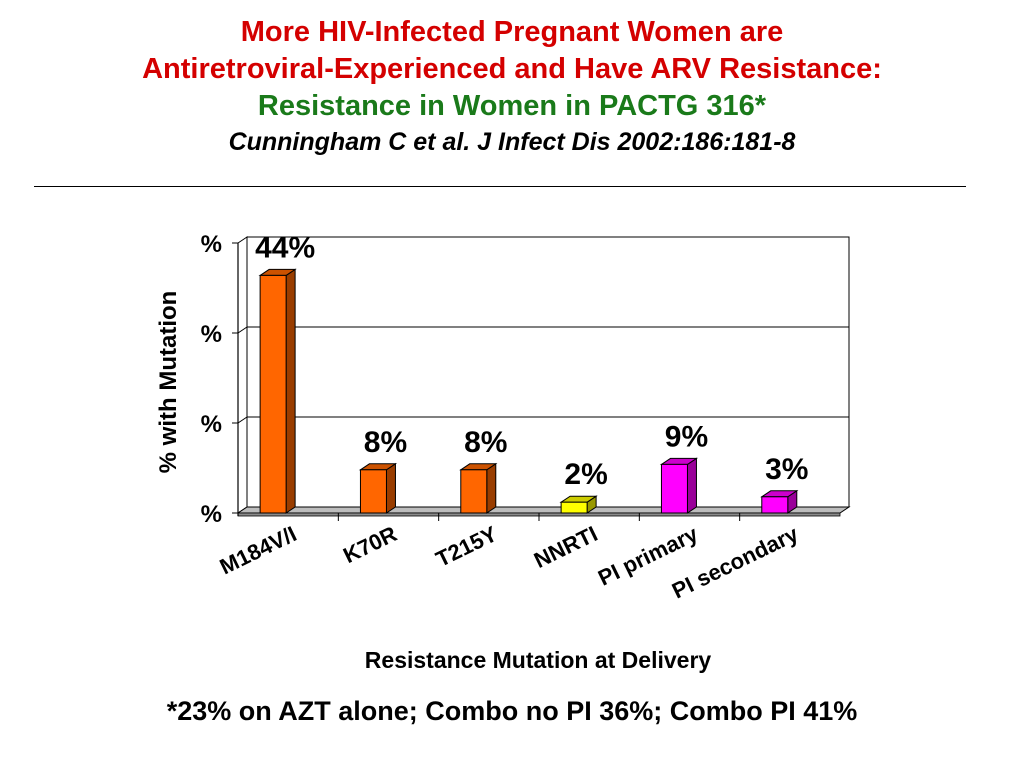 This screenshot has height=768, width=1024. What do you see at coordinates (370, 544) in the screenshot?
I see `x-tick-label: K70R` at bounding box center [370, 544].